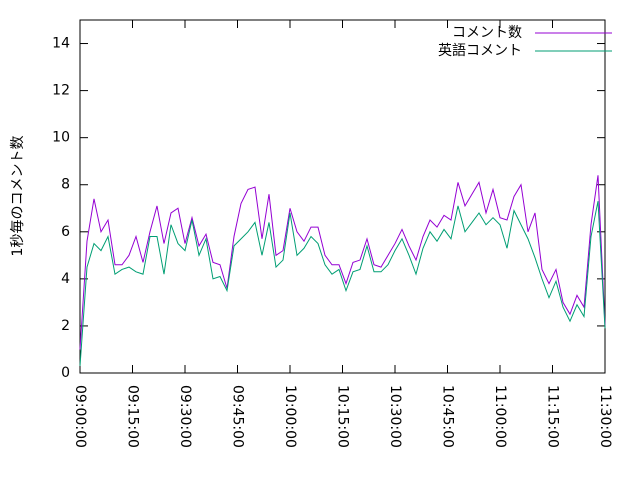 The image size is (640, 480). I want to click on x-tick-label: 11:30:00, so click(605, 416).